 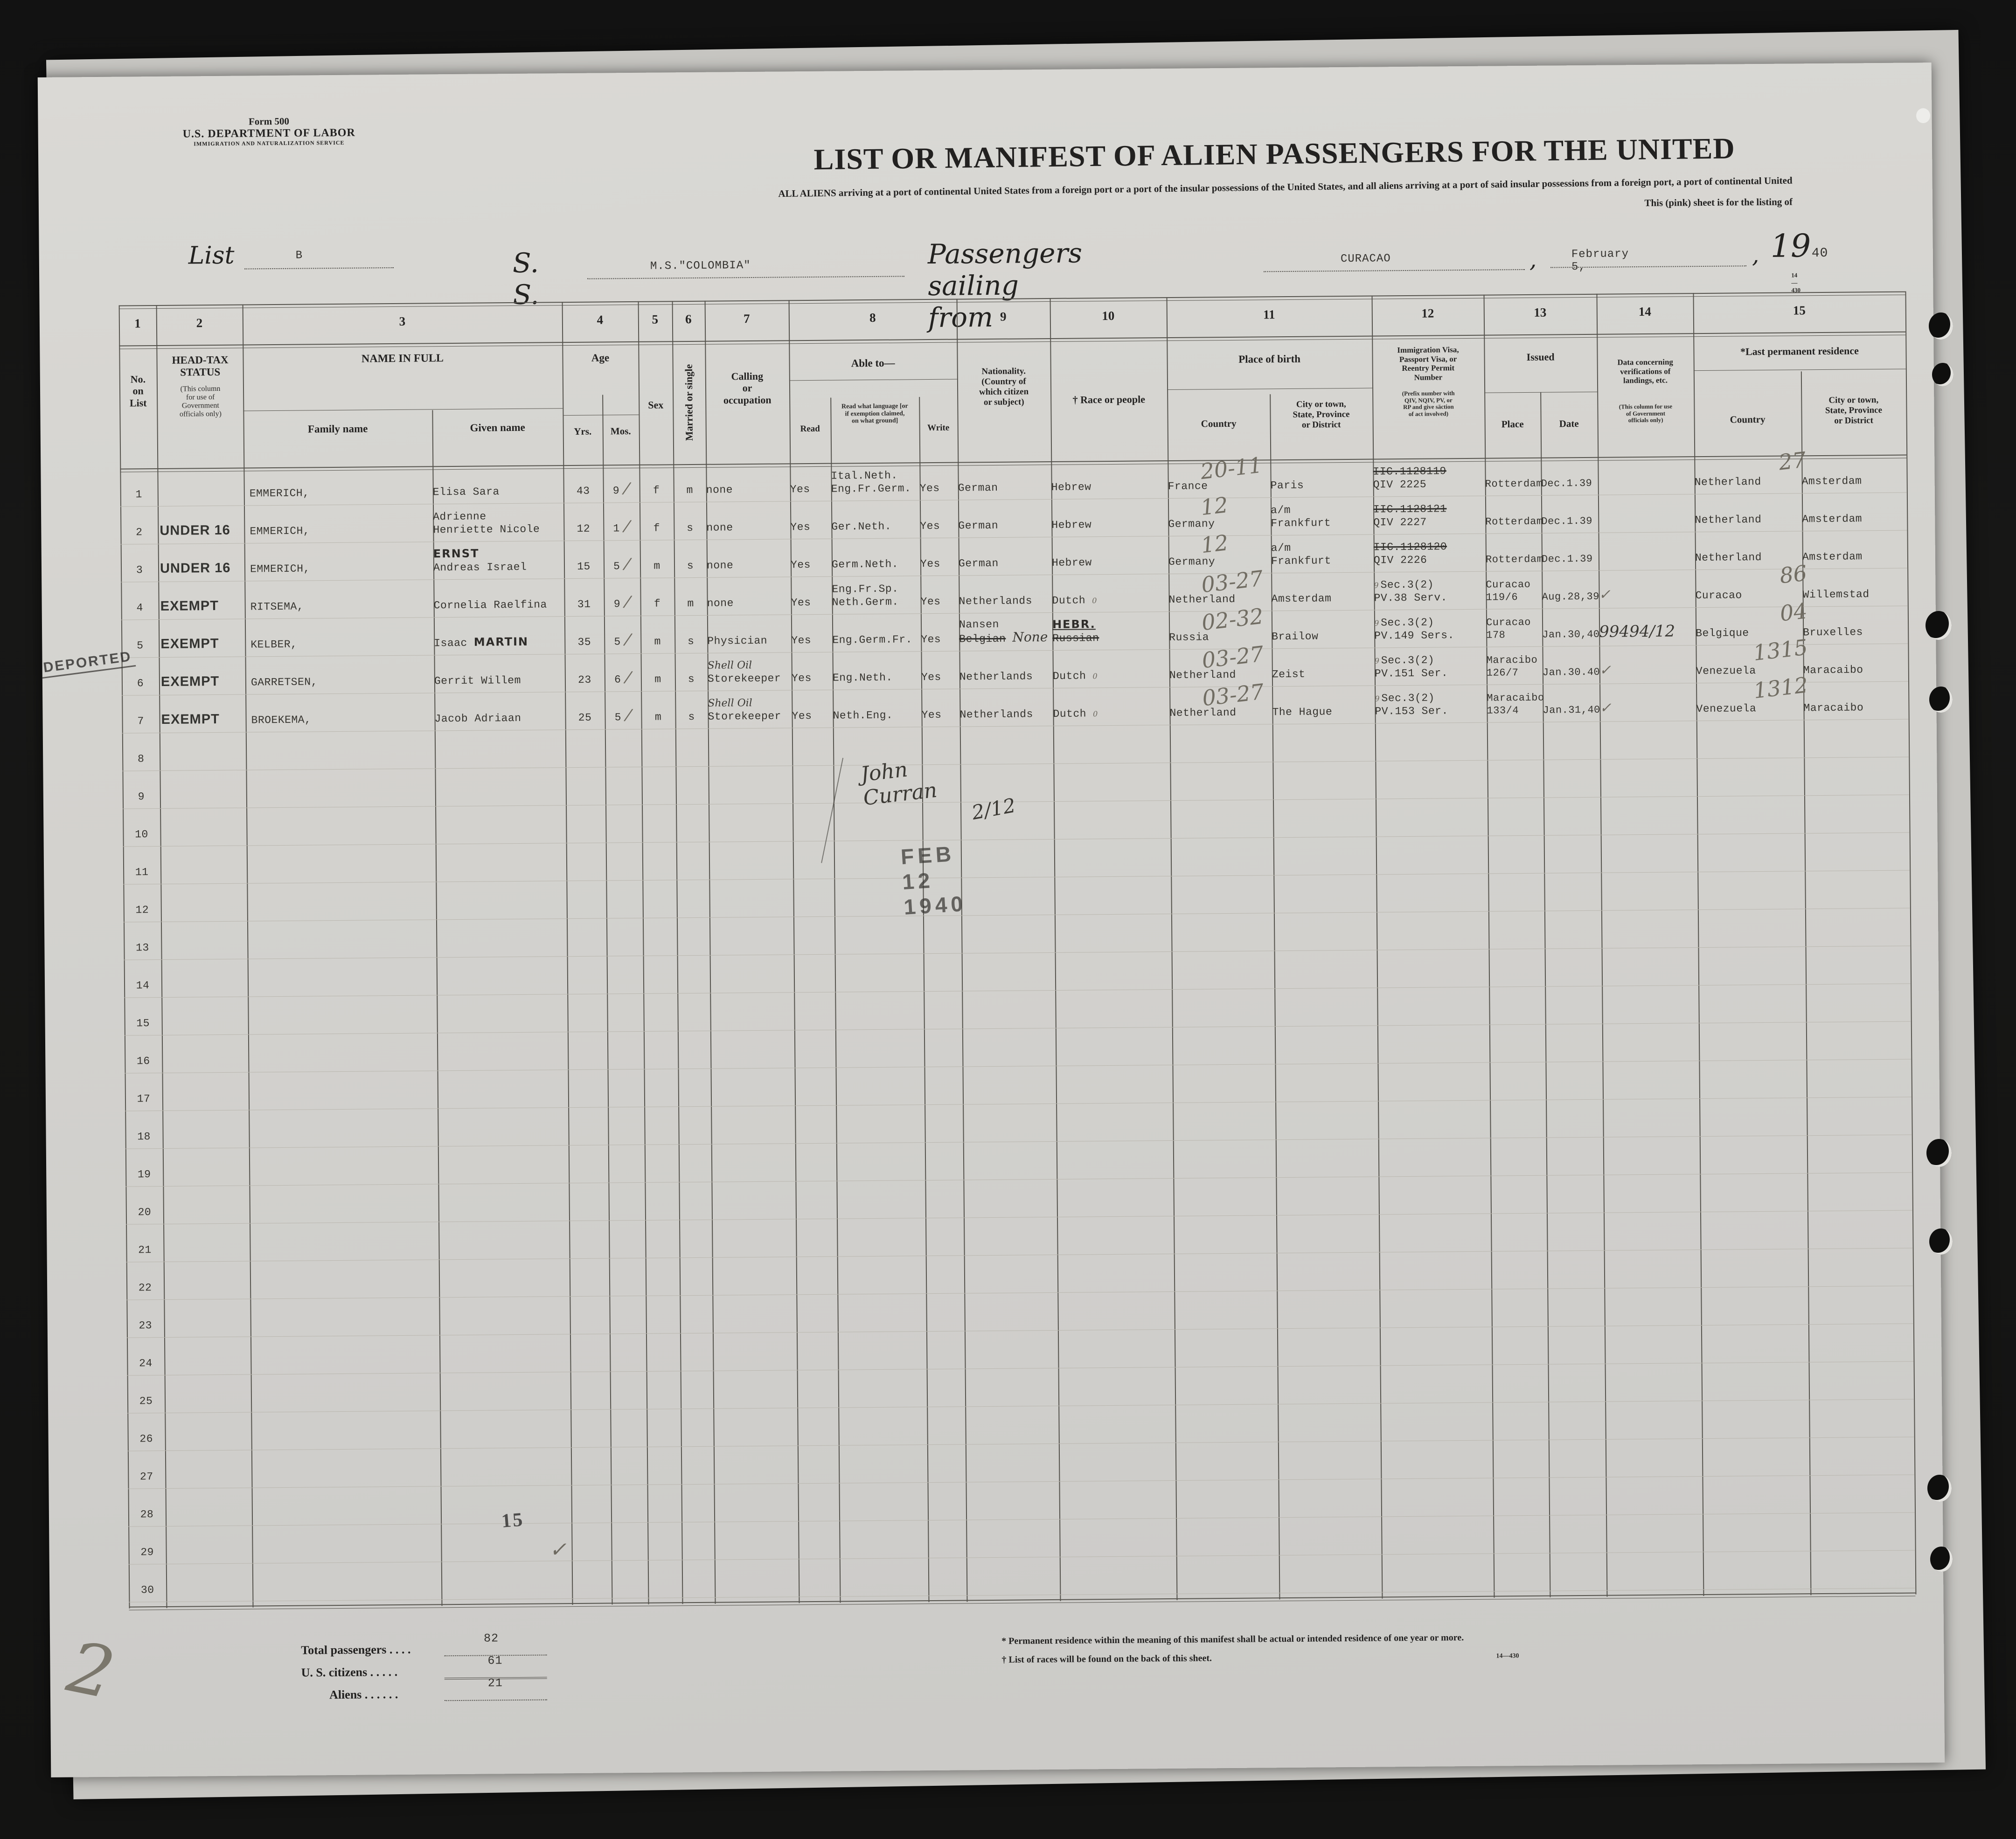 I want to click on sail-date: February 5,, so click(x=1600, y=261).